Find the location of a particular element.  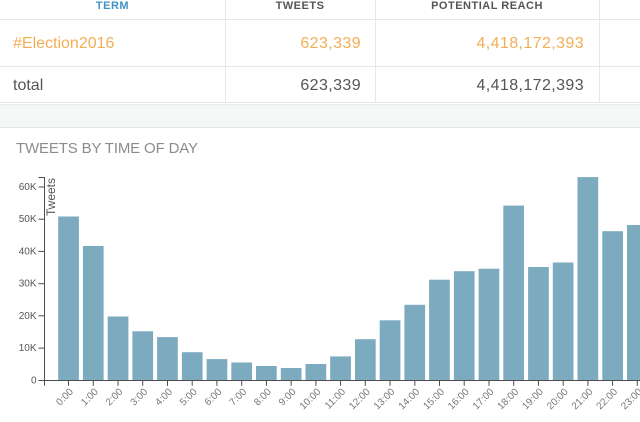

svg-text: 18:00 is located at coordinates (509, 399).